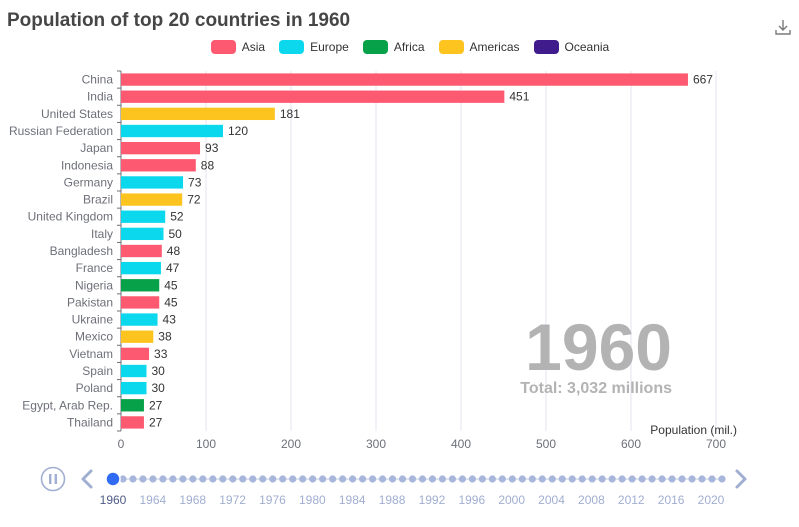 The image size is (799, 527). Describe the element at coordinates (352, 500) in the screenshot. I see `timeline-year-label: 1984` at that location.